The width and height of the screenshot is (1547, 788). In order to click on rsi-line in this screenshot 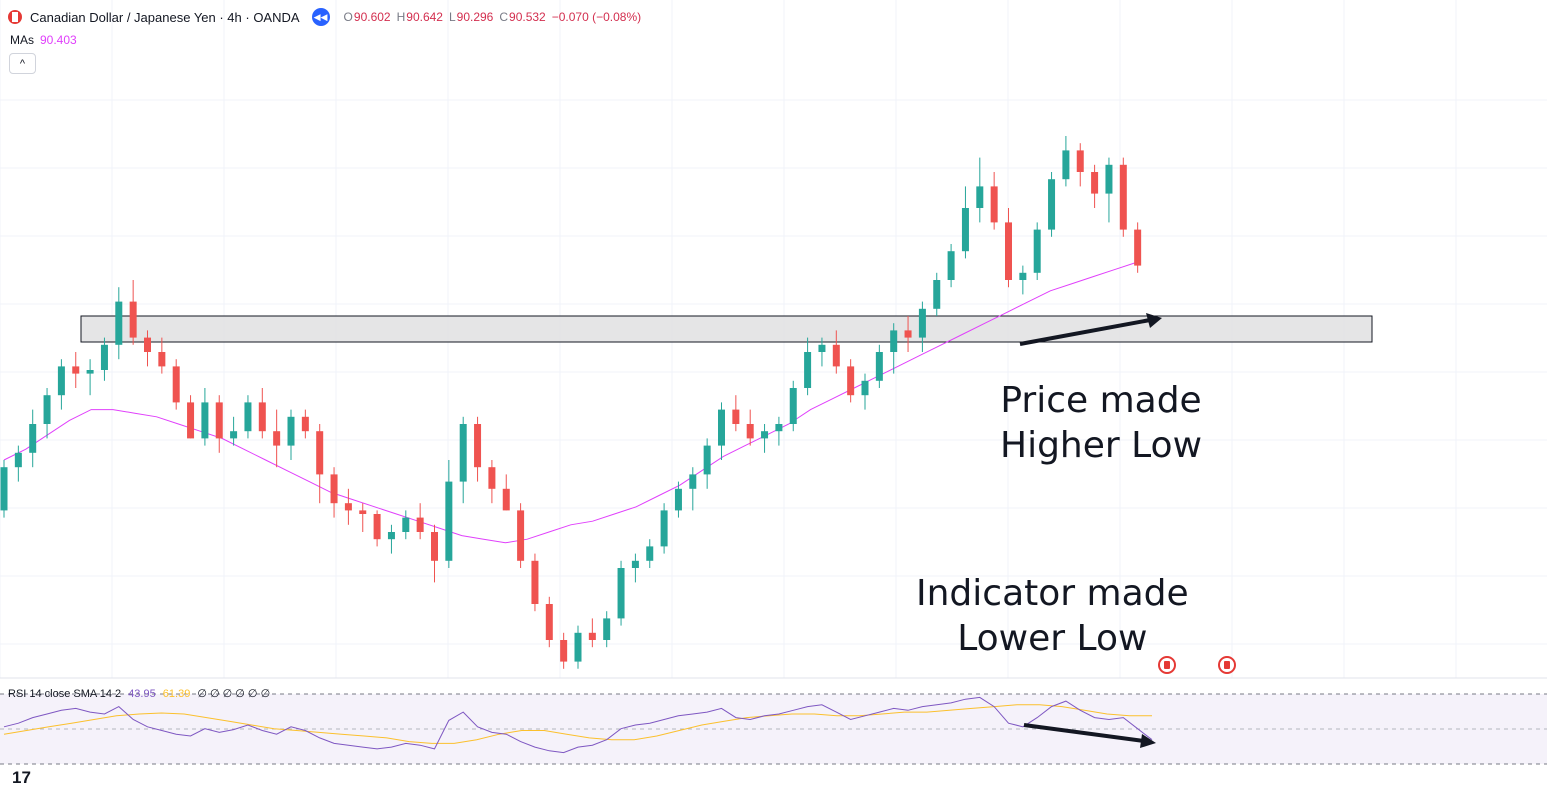, I will do `click(578, 725)`.